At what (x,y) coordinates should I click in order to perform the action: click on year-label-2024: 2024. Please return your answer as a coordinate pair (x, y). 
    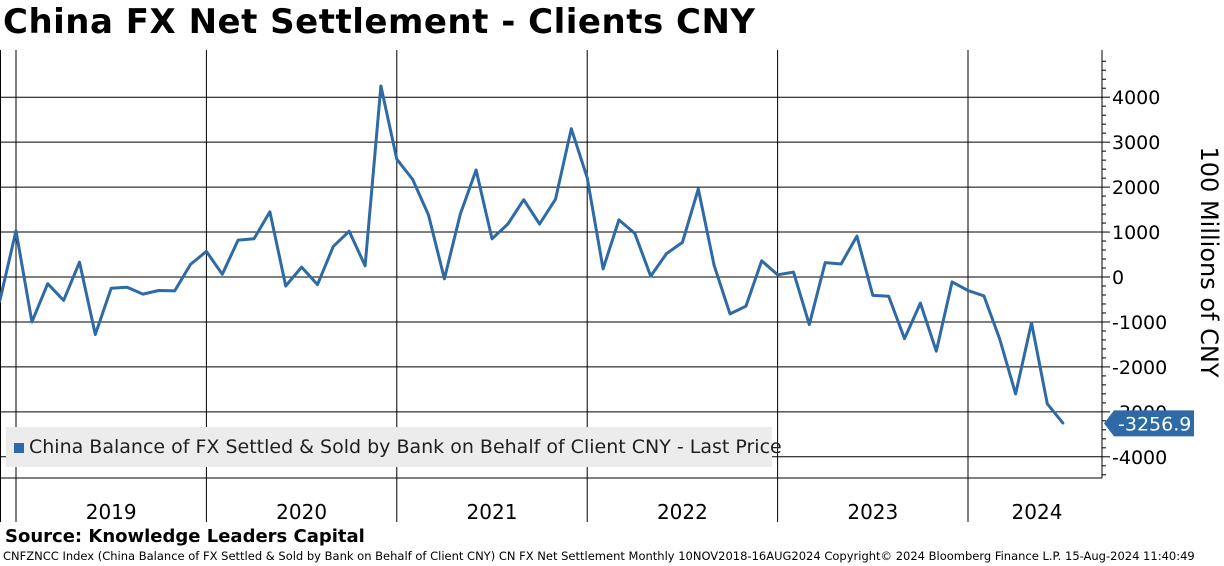
    Looking at the image, I should click on (1037, 512).